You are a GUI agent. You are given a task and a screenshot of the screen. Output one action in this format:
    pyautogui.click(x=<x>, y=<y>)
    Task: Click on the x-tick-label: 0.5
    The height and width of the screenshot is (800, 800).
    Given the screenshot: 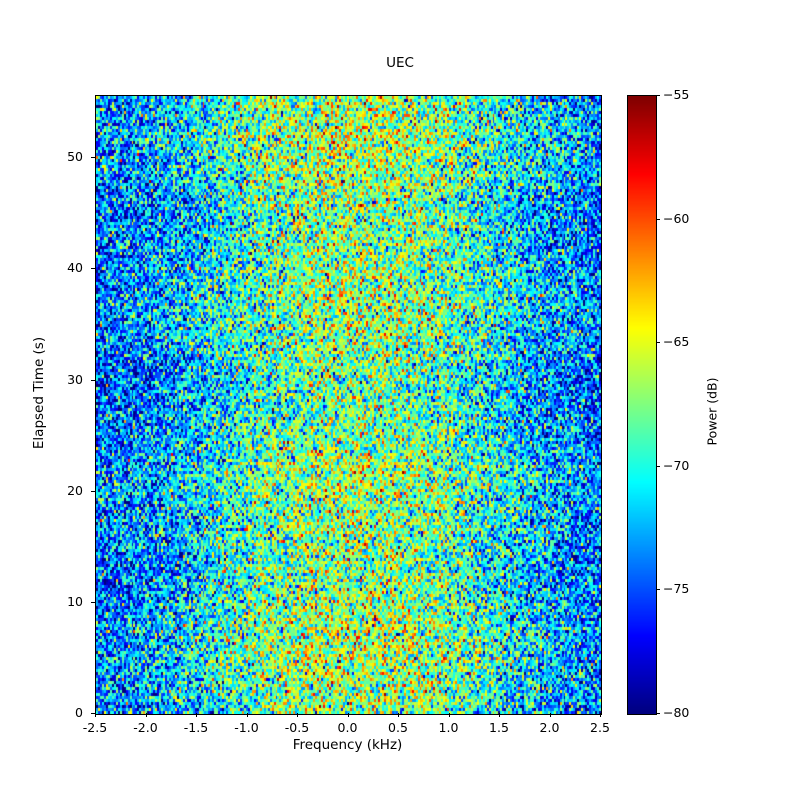 What is the action you would take?
    pyautogui.click(x=398, y=727)
    